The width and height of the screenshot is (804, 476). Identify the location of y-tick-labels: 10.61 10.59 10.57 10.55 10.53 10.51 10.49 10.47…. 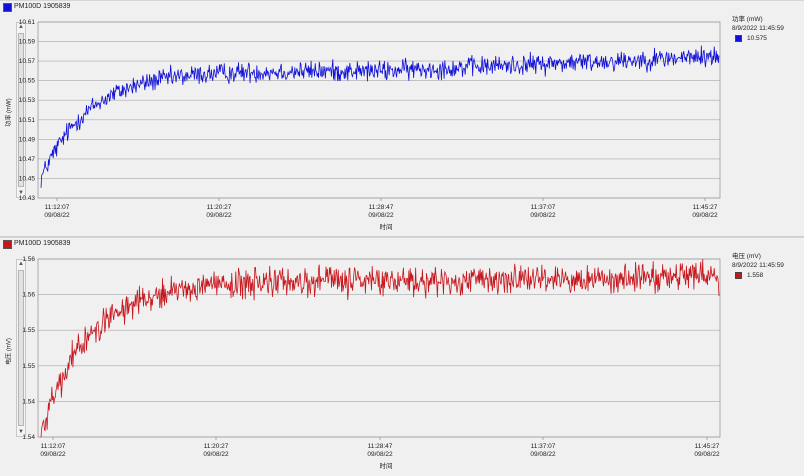
(27, 110).